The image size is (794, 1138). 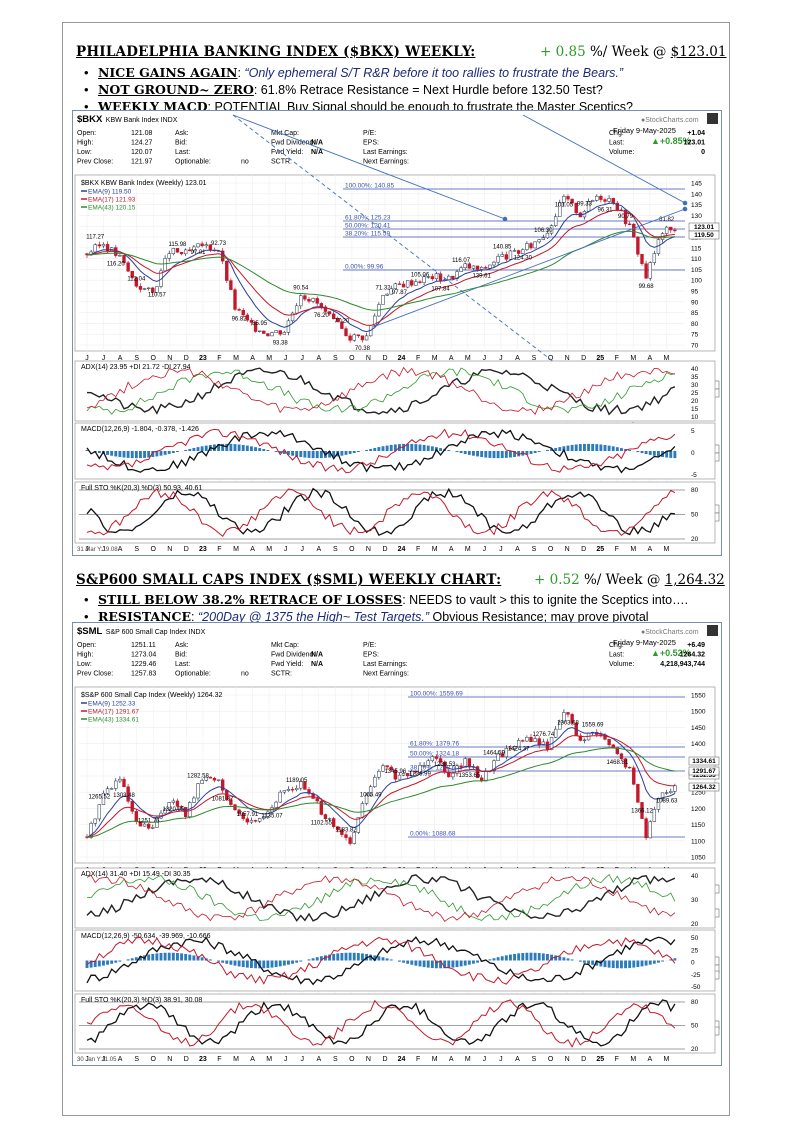 I want to click on info-label: Mkt Cap:, so click(x=285, y=645).